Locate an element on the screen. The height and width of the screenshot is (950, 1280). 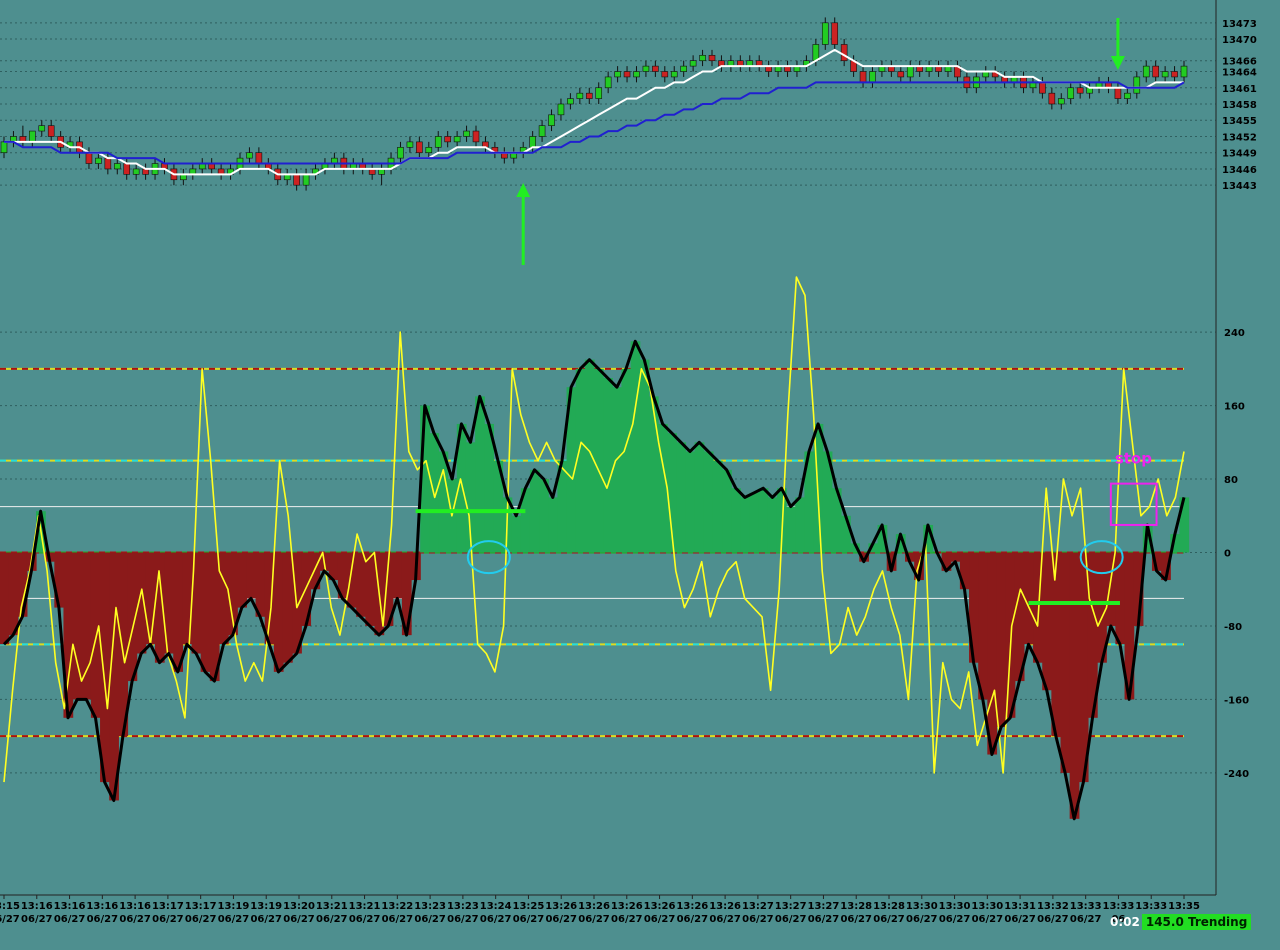
stop-label: stop is located at coordinates (1133, 459).